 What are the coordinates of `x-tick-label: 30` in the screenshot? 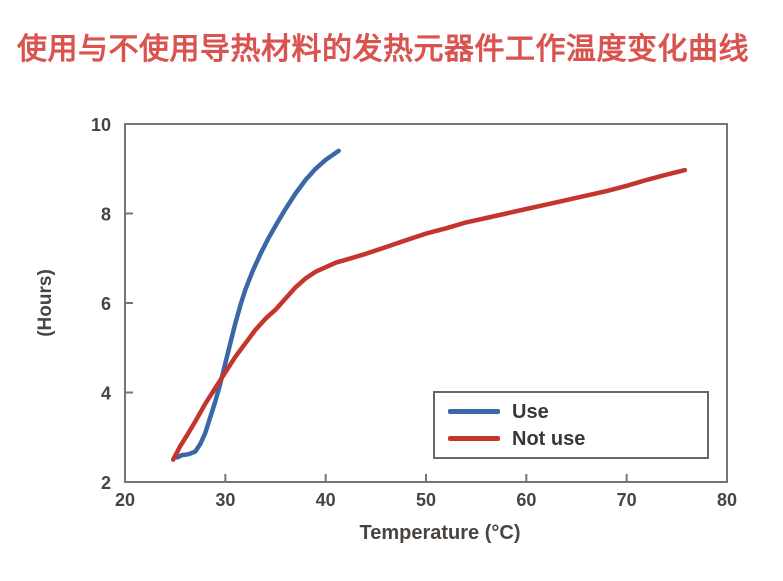 It's located at (225, 500).